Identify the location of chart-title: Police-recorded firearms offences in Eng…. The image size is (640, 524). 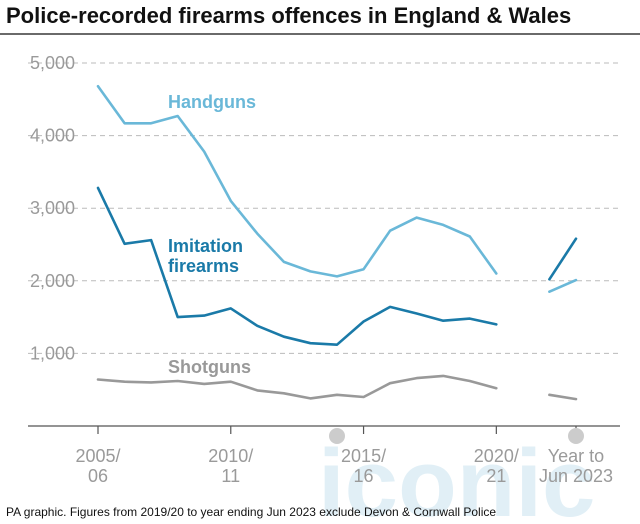
(288, 15).